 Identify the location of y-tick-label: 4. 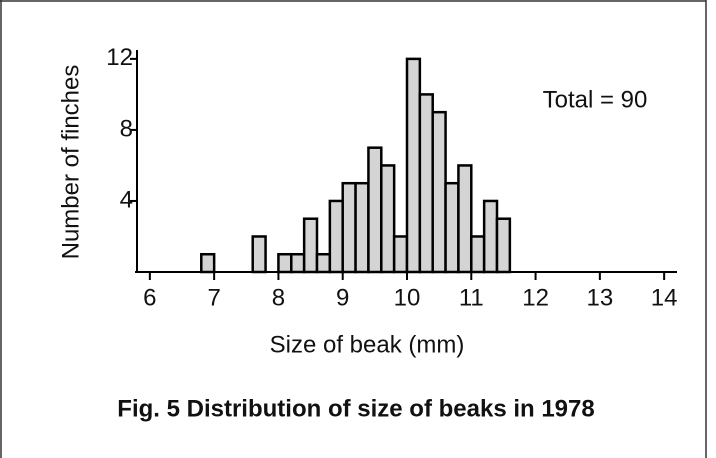
(126, 199).